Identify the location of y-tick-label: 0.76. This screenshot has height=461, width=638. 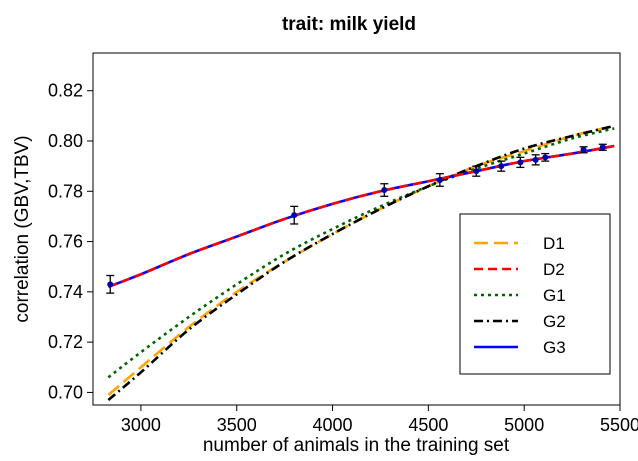
(65, 242).